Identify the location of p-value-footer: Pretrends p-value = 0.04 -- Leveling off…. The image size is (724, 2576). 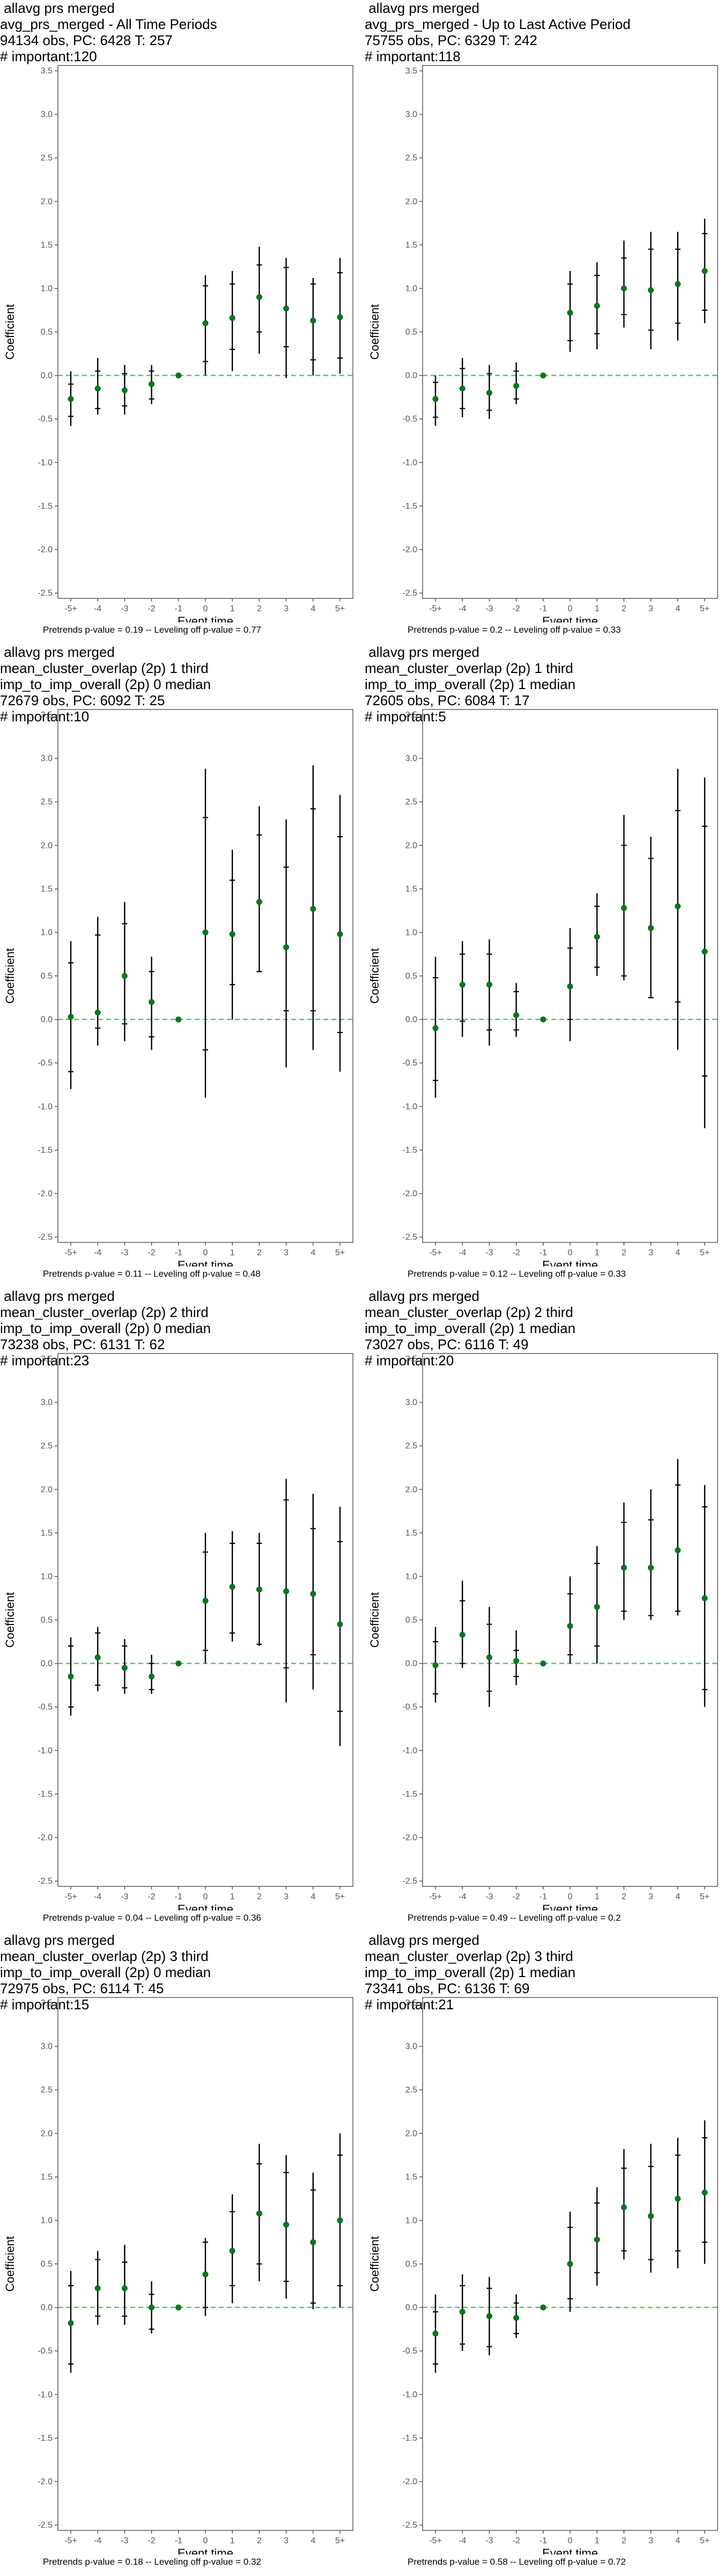
(152, 1918).